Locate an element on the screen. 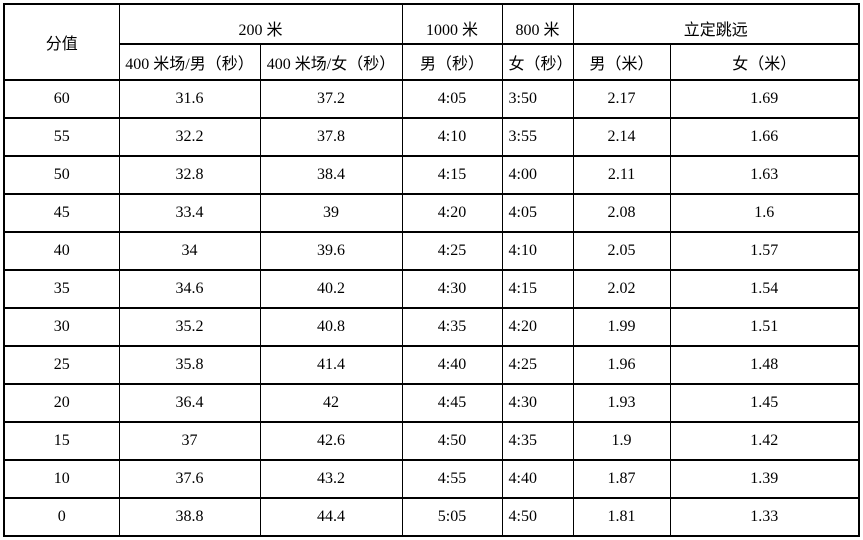 Image resolution: width=863 pixels, height=540 pixels. value-cell: 4:20 is located at coordinates (452, 213).